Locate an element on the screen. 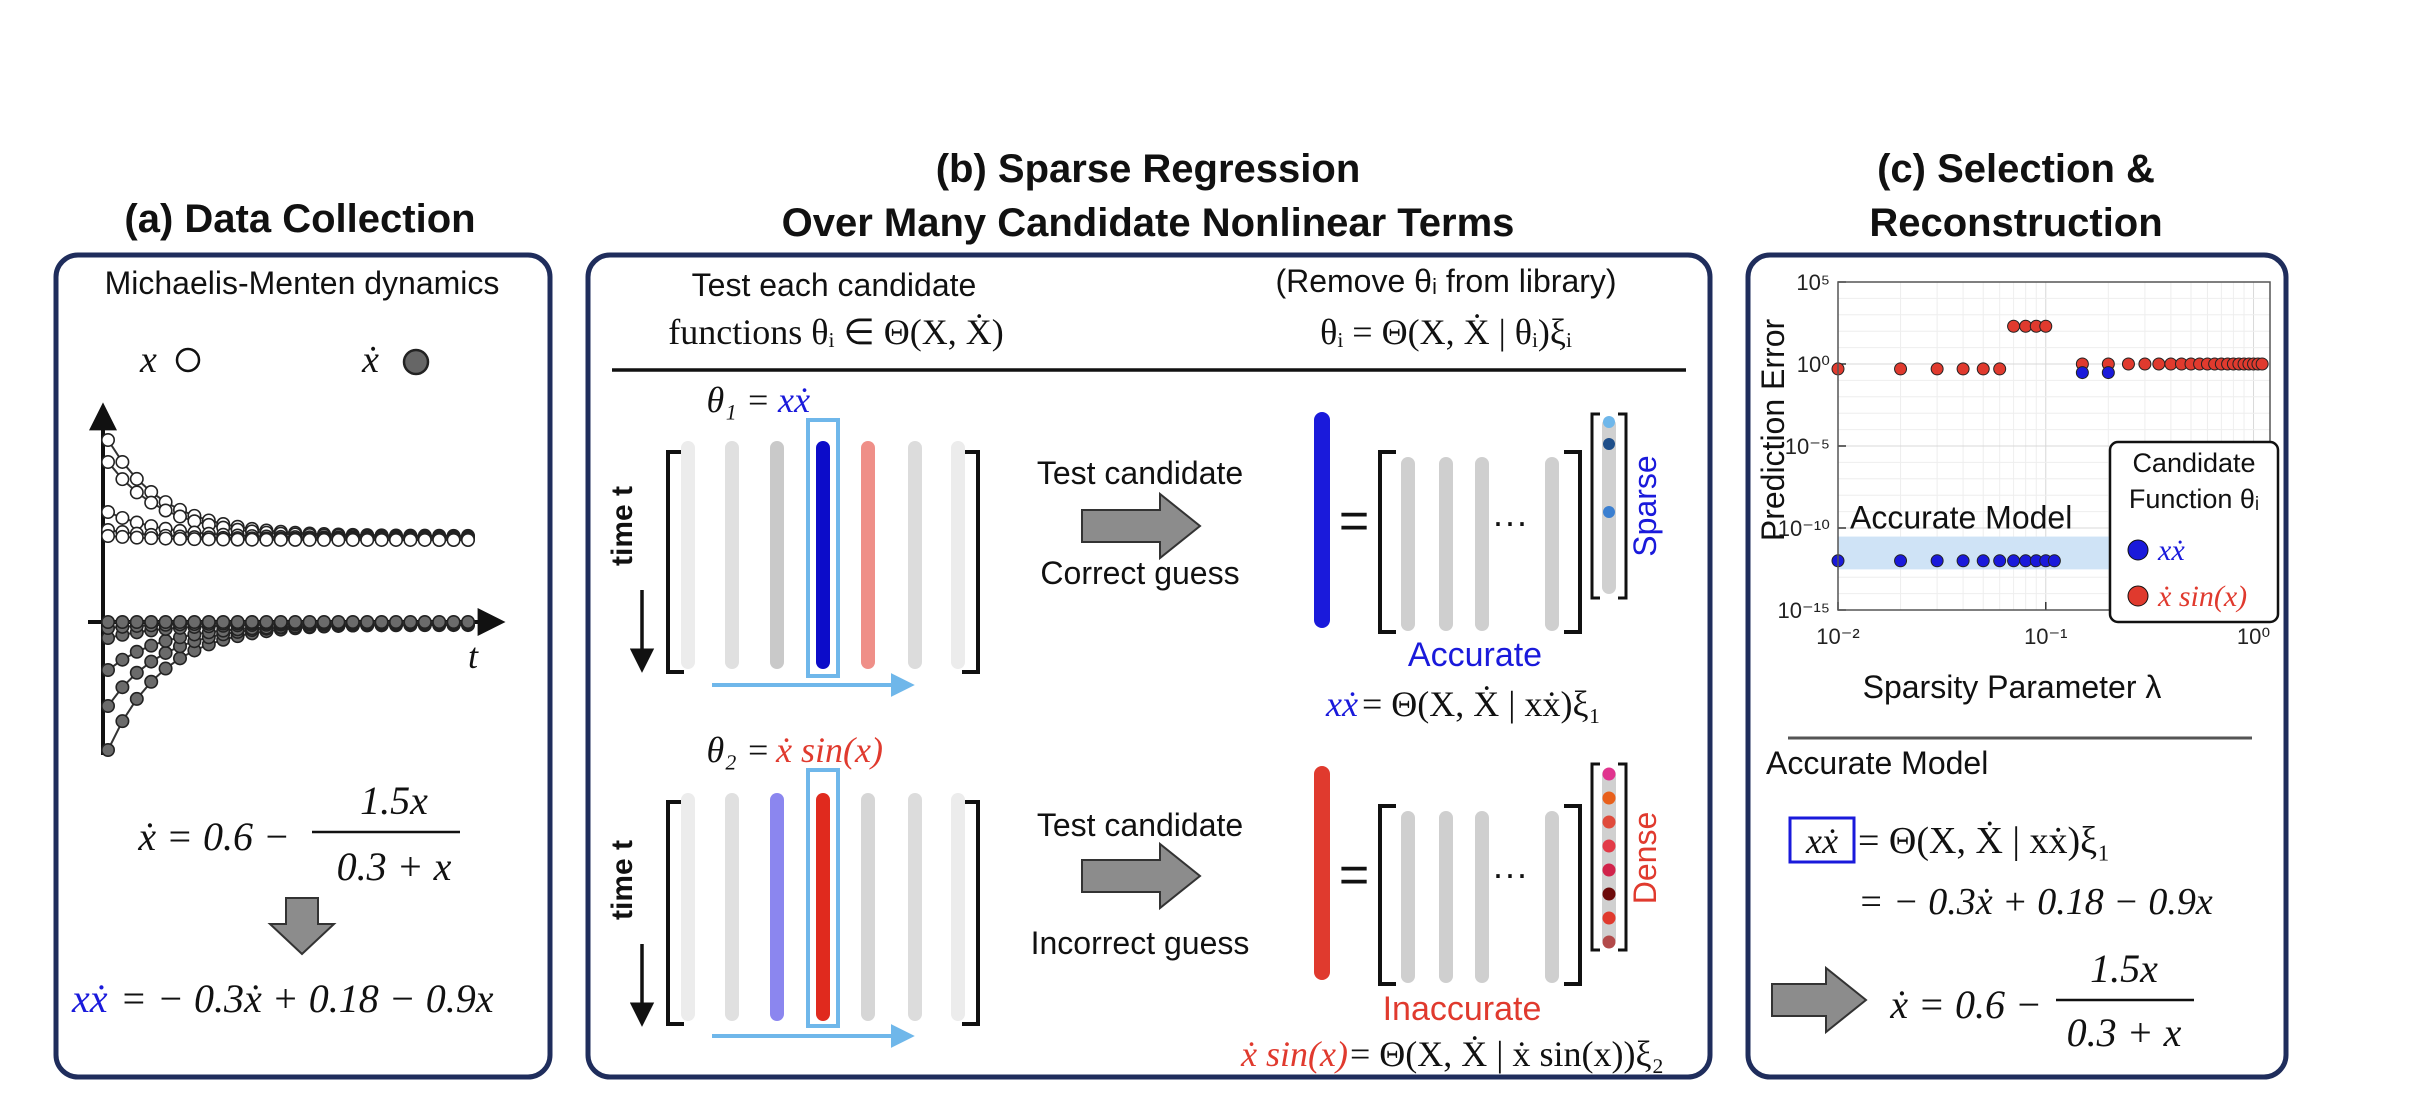 The width and height of the screenshot is (2412, 1120). eq-c-rhs: = Θ(X, Ẋ | xẋ)ξ₁ is located at coordinates (1984, 841).